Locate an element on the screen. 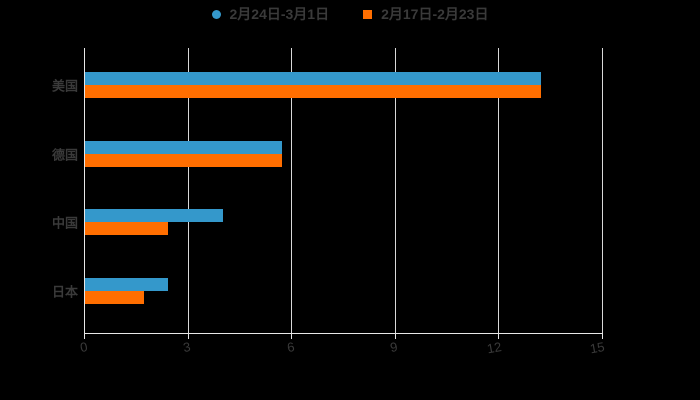 This screenshot has width=700, height=400. bar-series0-row2 is located at coordinates (154, 216).